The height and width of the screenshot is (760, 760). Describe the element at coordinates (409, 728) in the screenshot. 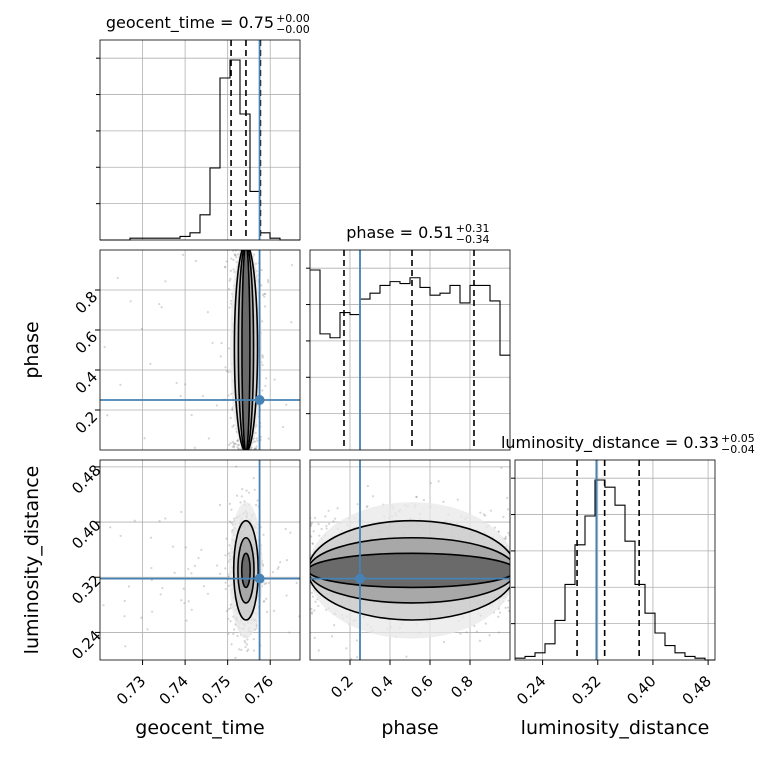

I see `xaxis-label-phase: phase` at that location.